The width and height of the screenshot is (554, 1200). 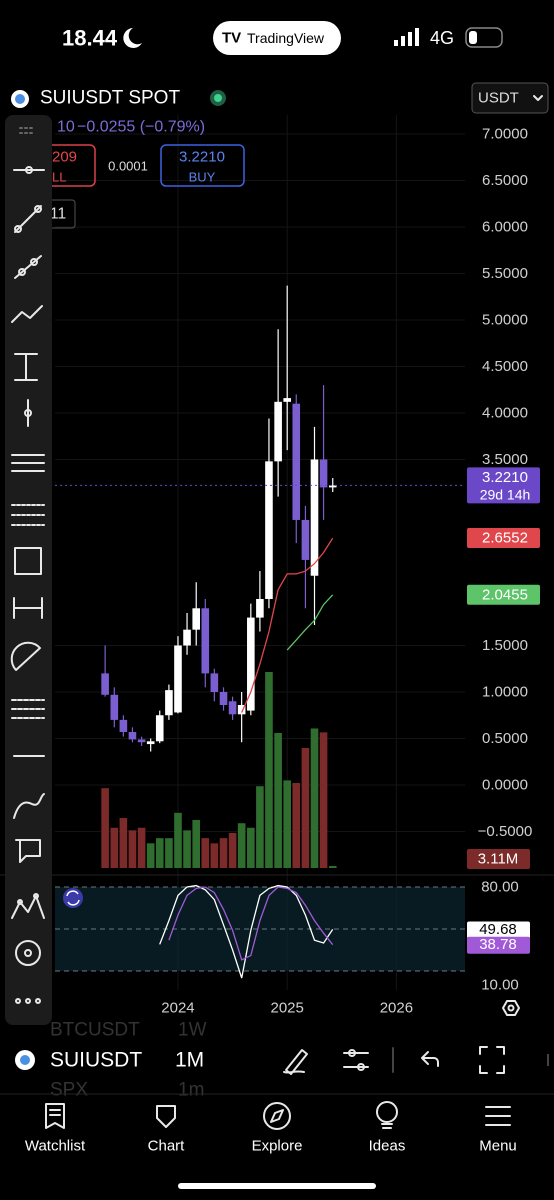 I want to click on chevron, so click(x=538, y=98).